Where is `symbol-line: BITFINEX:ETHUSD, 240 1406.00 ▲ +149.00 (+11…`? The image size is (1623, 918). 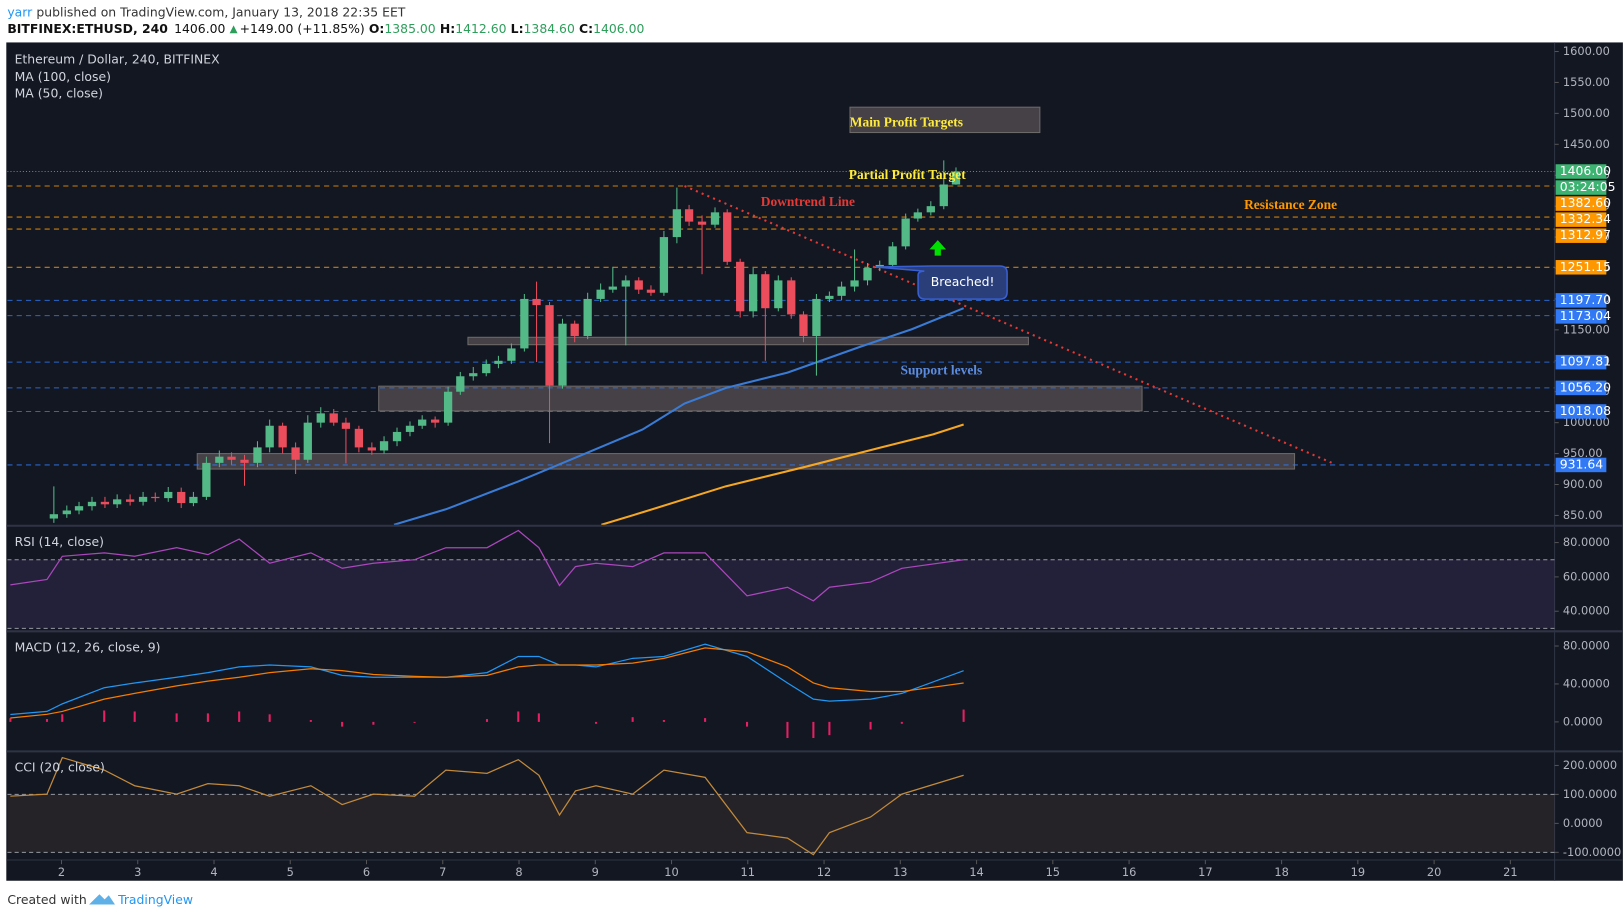 symbol-line: BITFINEX:ETHUSD, 240 1406.00 ▲ +149.00 (+11… is located at coordinates (325, 27).